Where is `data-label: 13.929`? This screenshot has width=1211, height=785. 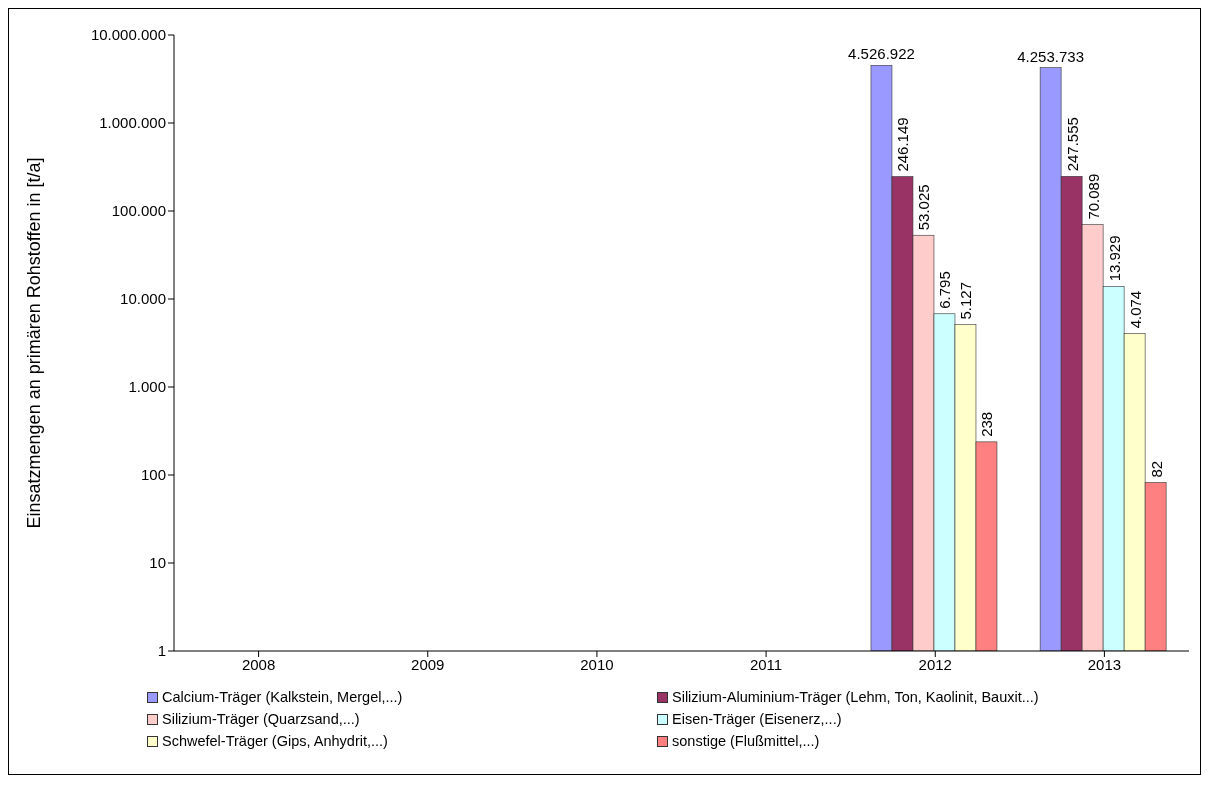 data-label: 13.929 is located at coordinates (1114, 258).